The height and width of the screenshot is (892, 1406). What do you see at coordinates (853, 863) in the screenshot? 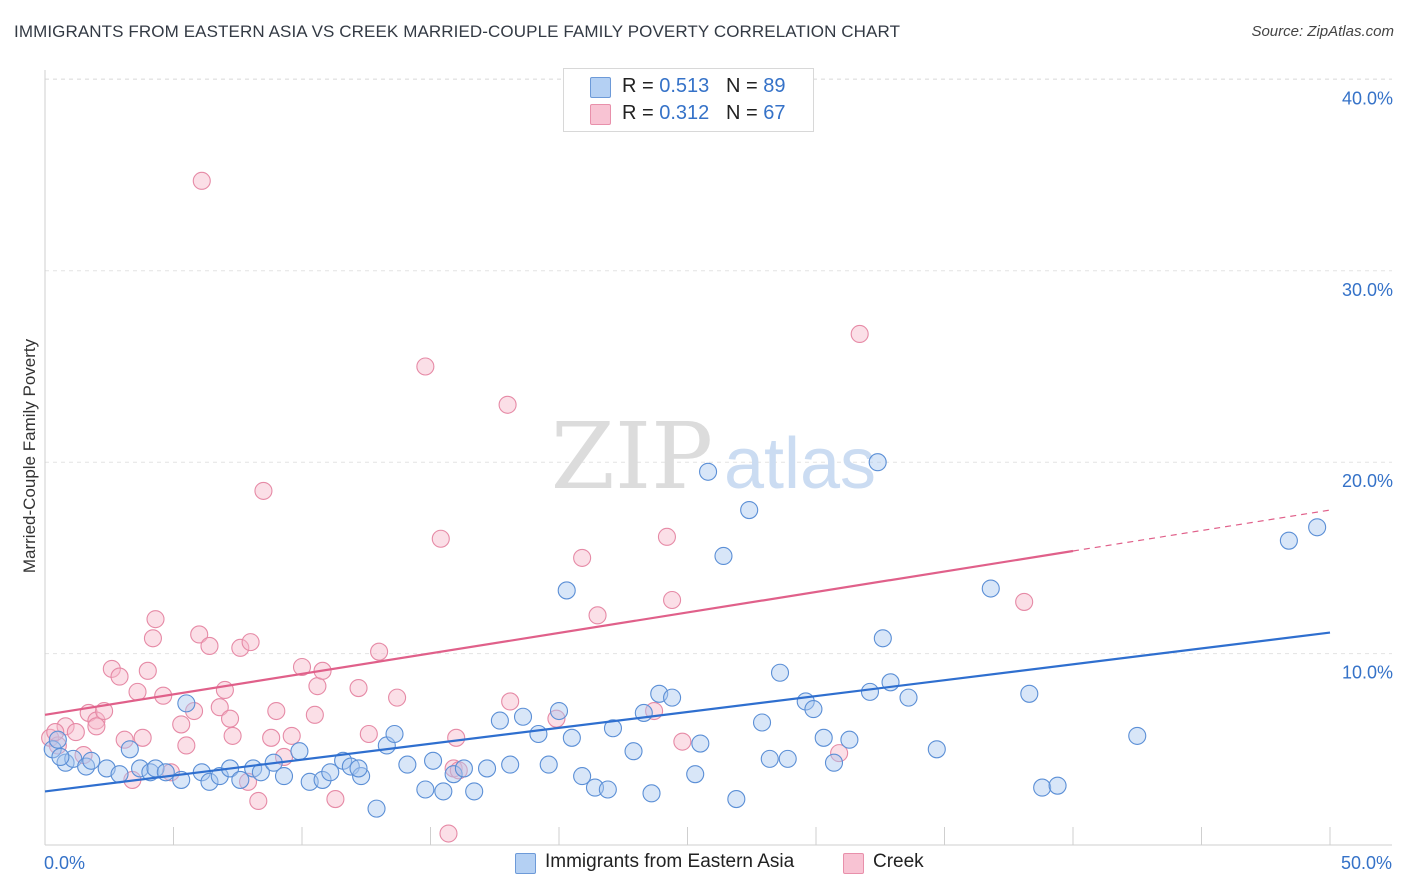
I see `bottom-legend-swatch-pink` at bounding box center [853, 863].